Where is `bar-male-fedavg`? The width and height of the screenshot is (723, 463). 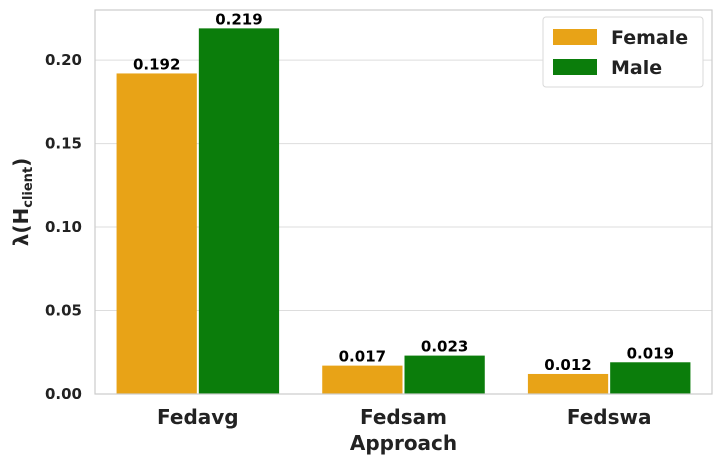
bar-male-fedavg is located at coordinates (239, 211).